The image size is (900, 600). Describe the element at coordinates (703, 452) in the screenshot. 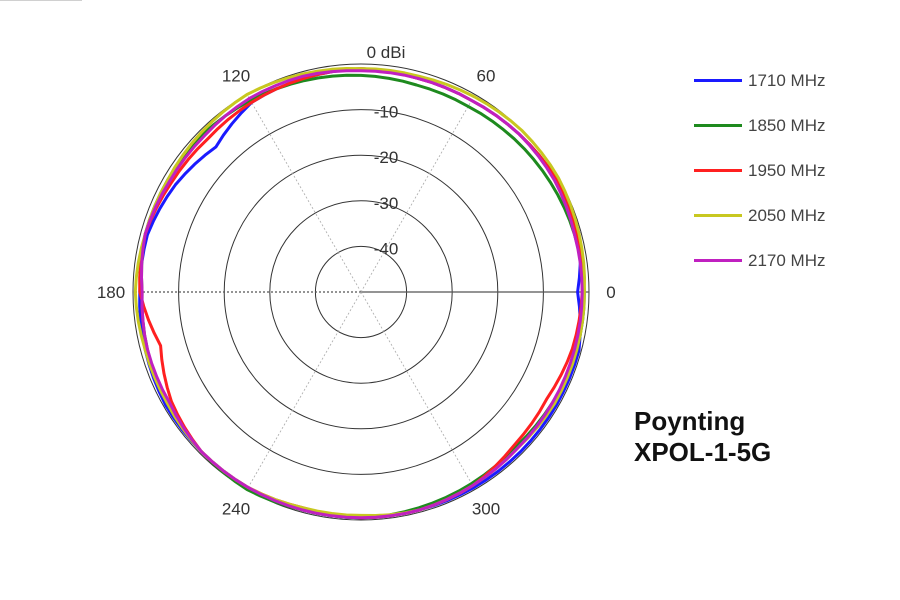

I see `caption-model: XPOL-1-5G` at that location.